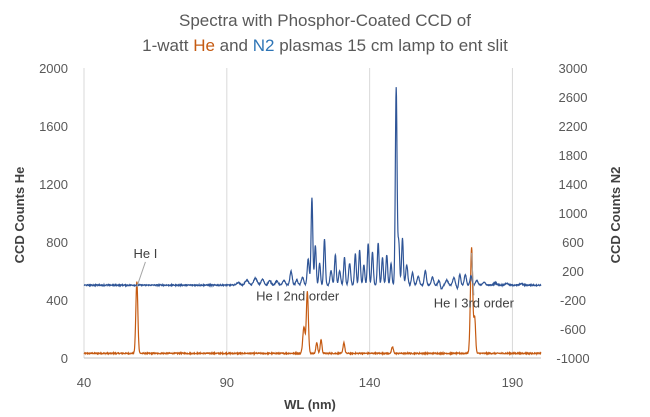 This screenshot has width=650, height=417. What do you see at coordinates (64, 358) in the screenshot?
I see `left-y-tick-label: 0` at bounding box center [64, 358].